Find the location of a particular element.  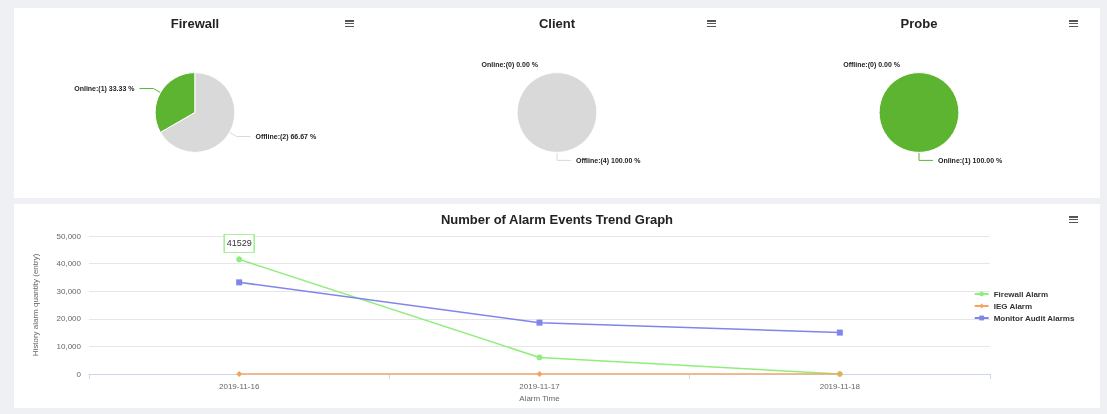

y-axis-title: History alarm quantity (entry) is located at coordinates (35, 305).